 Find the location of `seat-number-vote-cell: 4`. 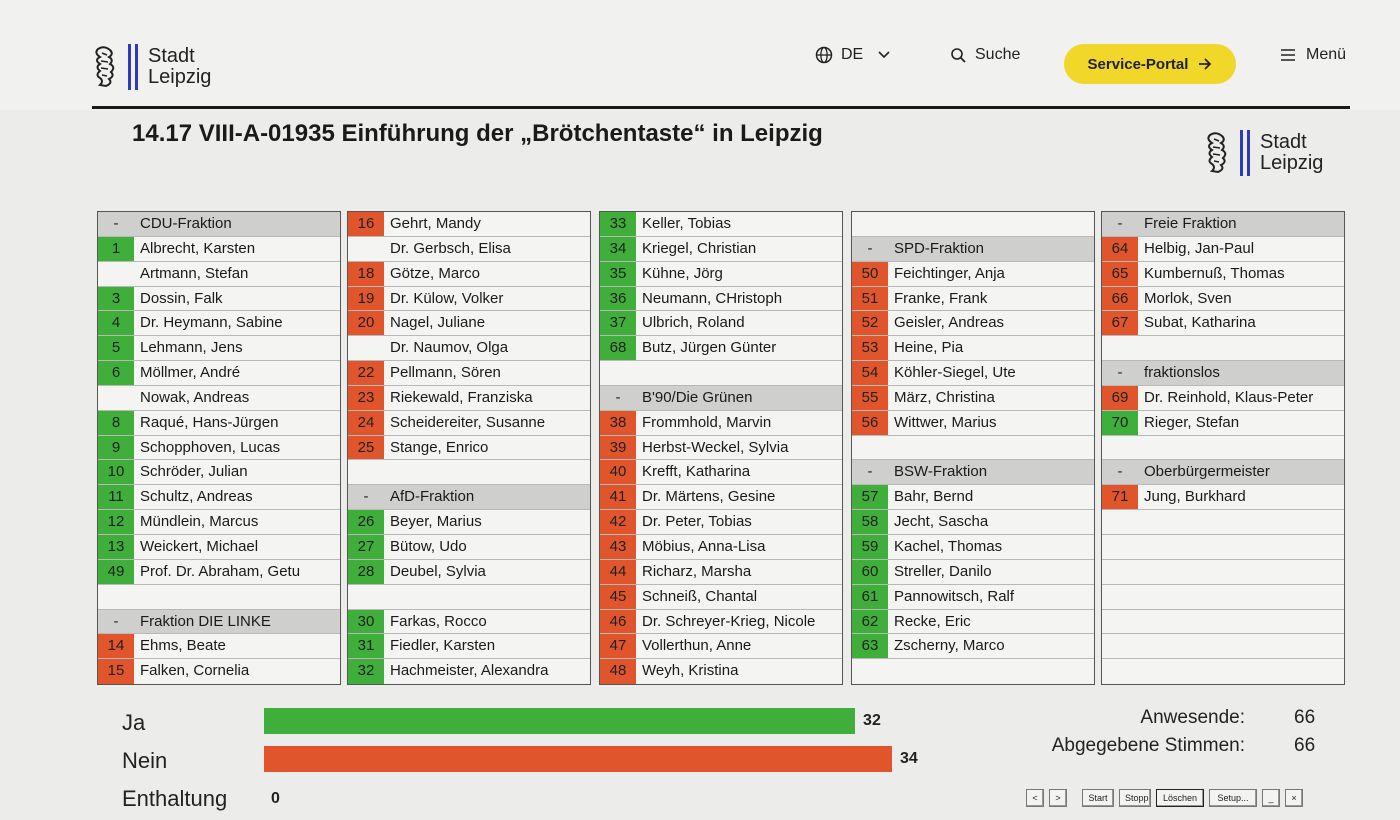

seat-number-vote-cell: 4 is located at coordinates (116, 323).